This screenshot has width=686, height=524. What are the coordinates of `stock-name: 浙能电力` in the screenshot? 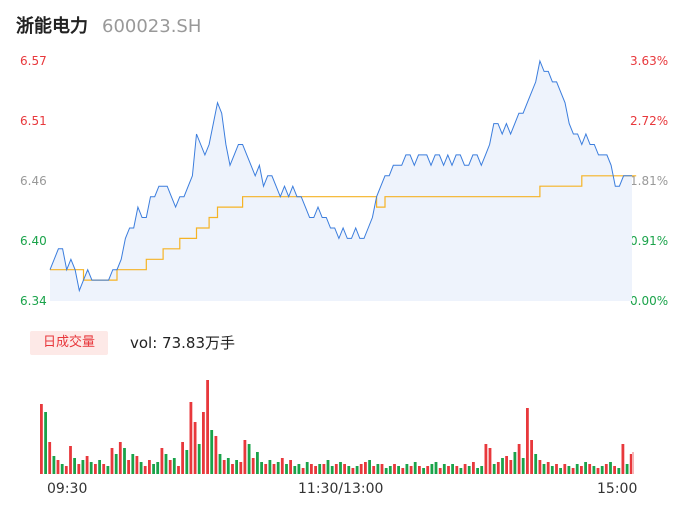 It's located at (52, 26).